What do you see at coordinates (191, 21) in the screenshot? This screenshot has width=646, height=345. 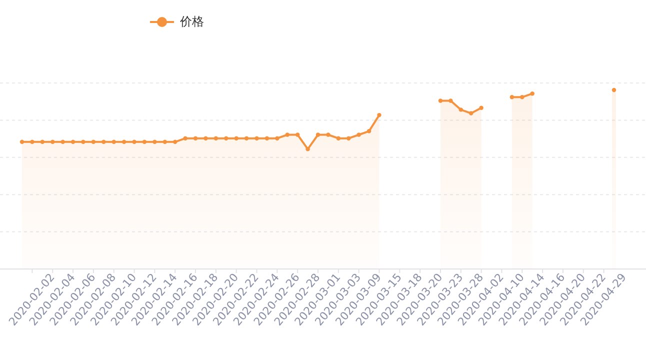 I see `legend-label: 价格` at bounding box center [191, 21].